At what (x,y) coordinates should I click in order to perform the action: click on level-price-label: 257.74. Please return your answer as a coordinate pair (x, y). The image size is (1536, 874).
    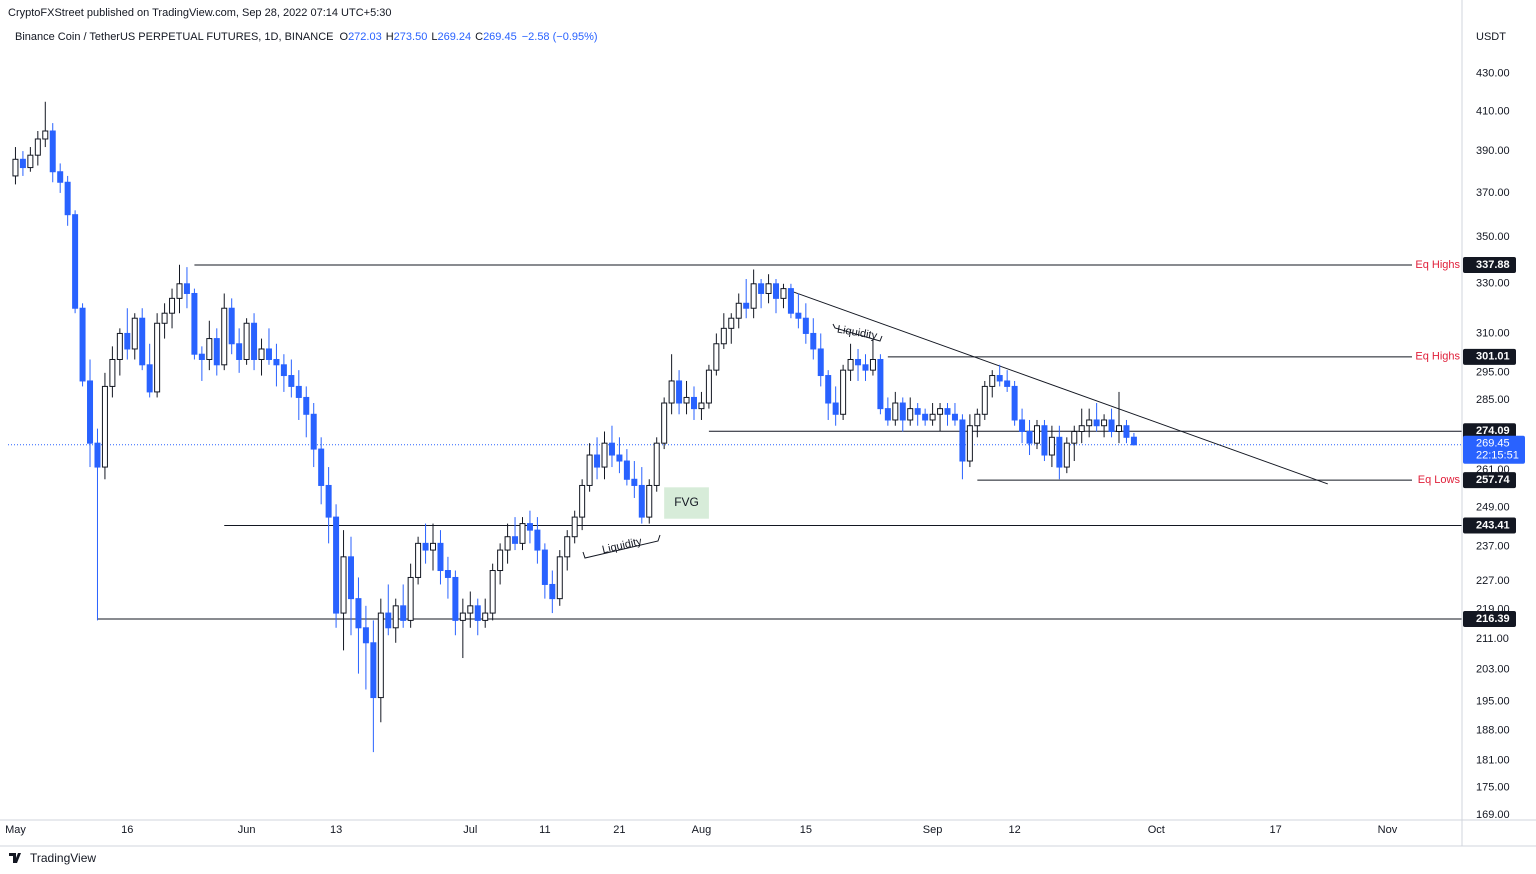
    Looking at the image, I should click on (1493, 480).